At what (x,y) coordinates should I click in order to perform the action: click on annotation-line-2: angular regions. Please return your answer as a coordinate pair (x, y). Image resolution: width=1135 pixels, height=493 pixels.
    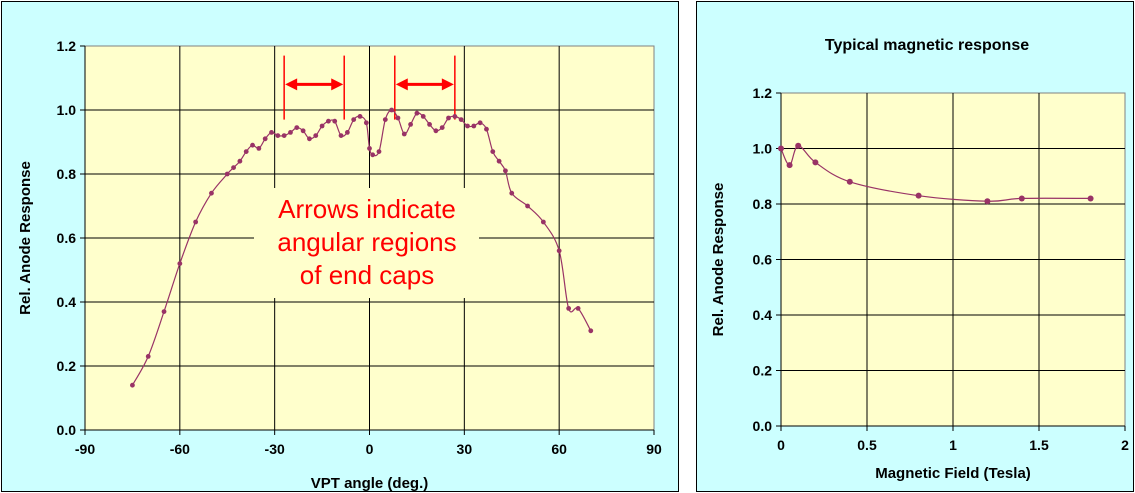
    Looking at the image, I should click on (366, 242).